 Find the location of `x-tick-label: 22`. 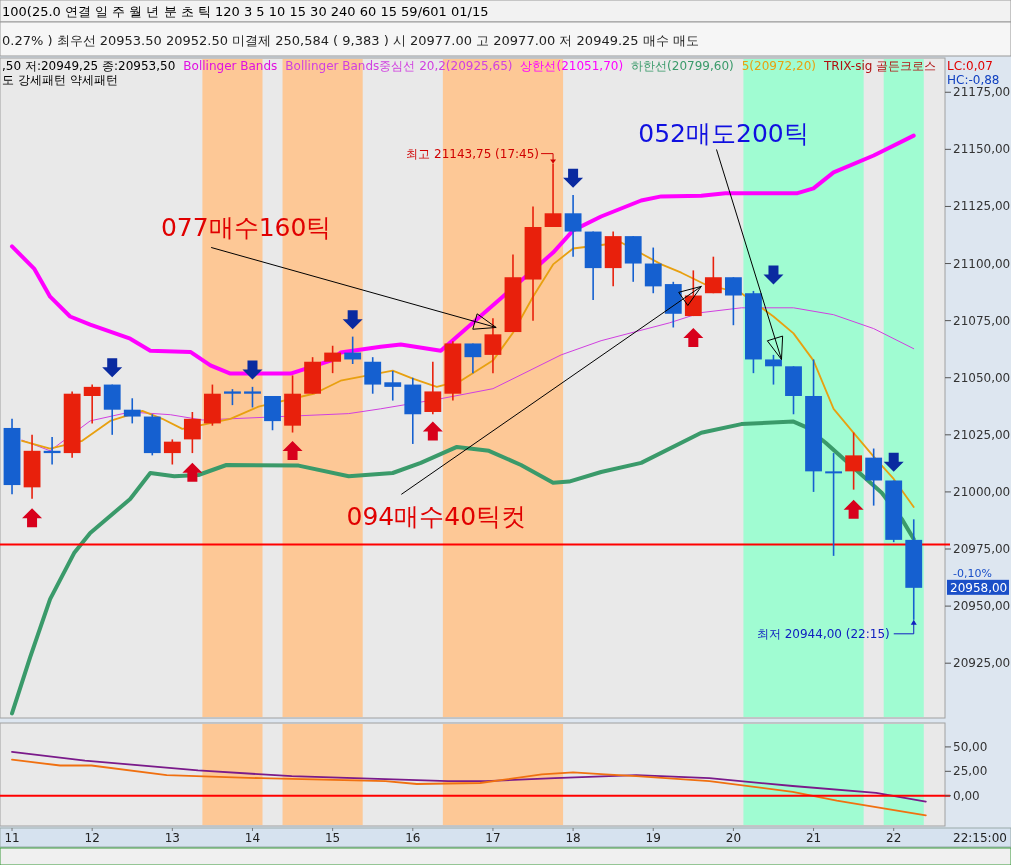

x-tick-label: 22 is located at coordinates (894, 838).